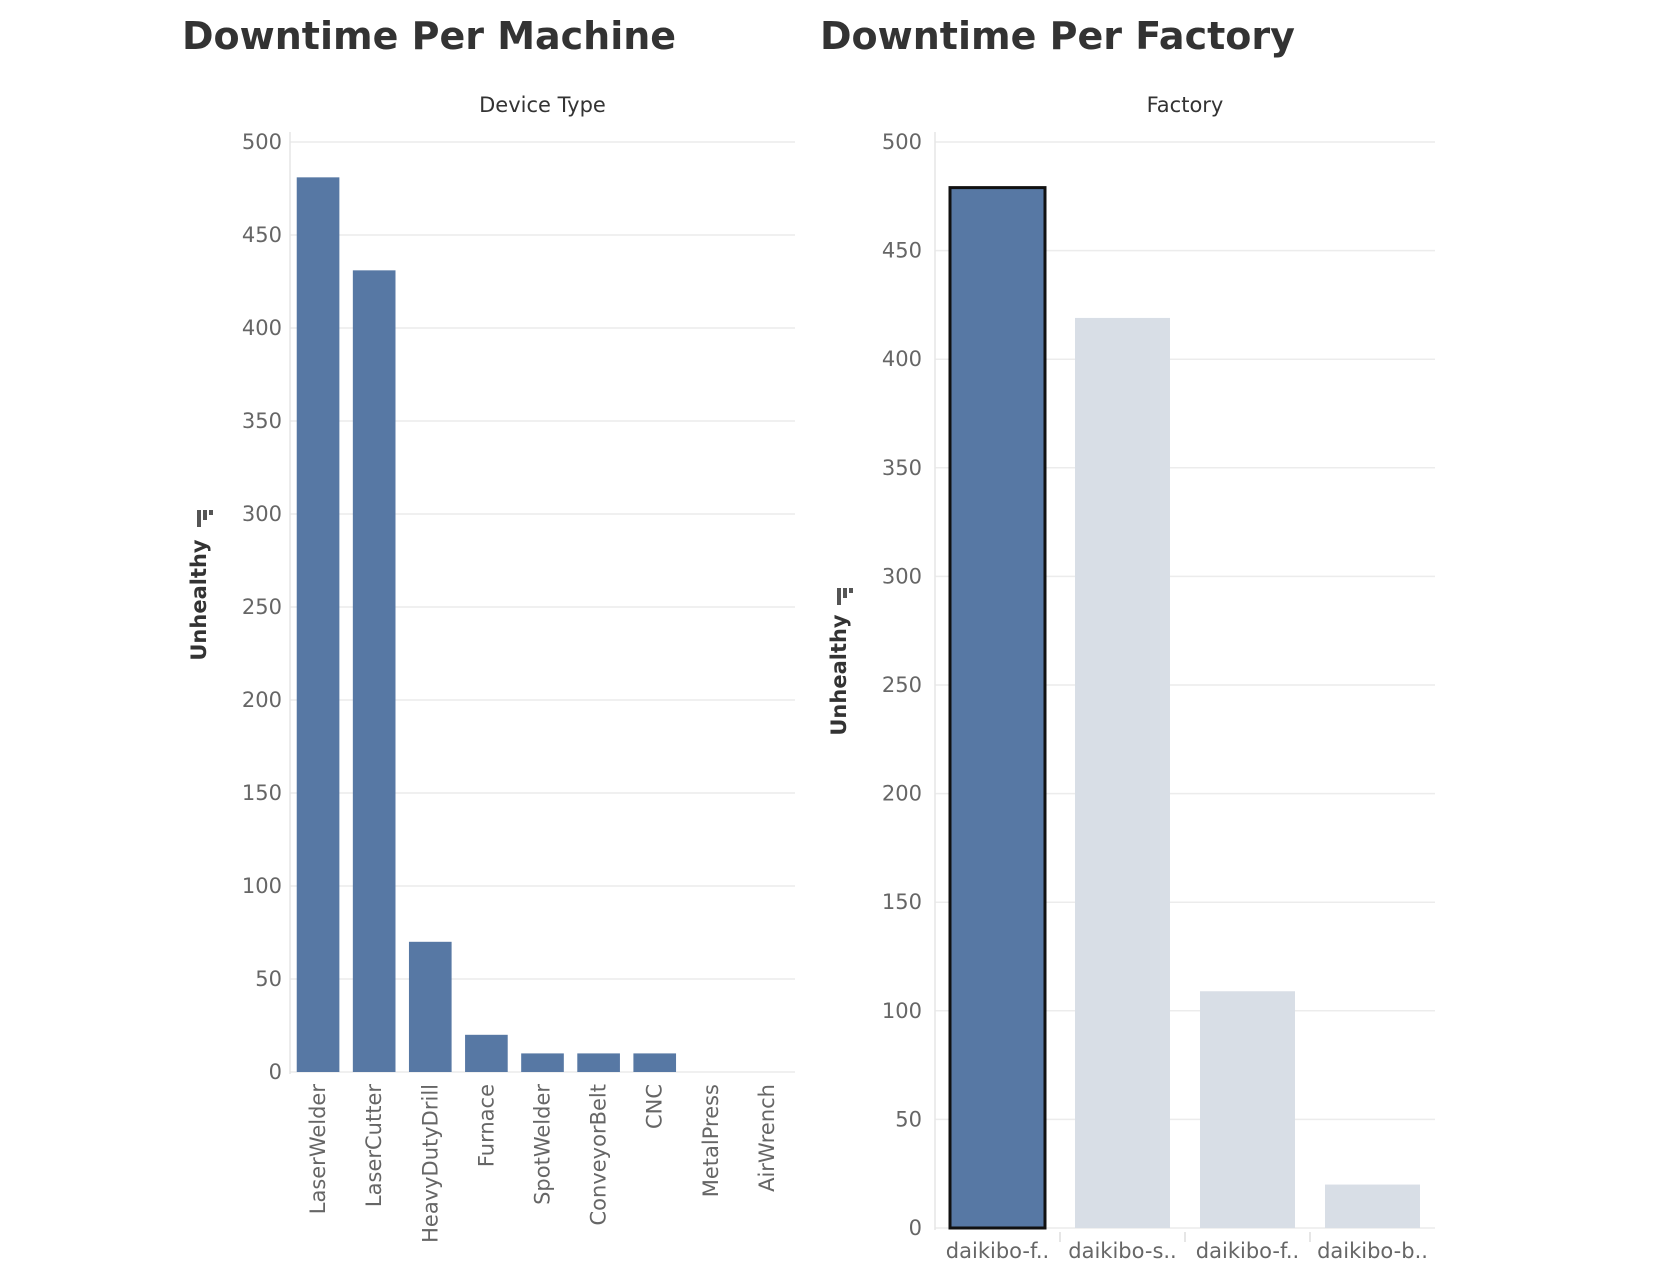  I want to click on x-tick-label: HeavyDutyDrill, so click(430, 1163).